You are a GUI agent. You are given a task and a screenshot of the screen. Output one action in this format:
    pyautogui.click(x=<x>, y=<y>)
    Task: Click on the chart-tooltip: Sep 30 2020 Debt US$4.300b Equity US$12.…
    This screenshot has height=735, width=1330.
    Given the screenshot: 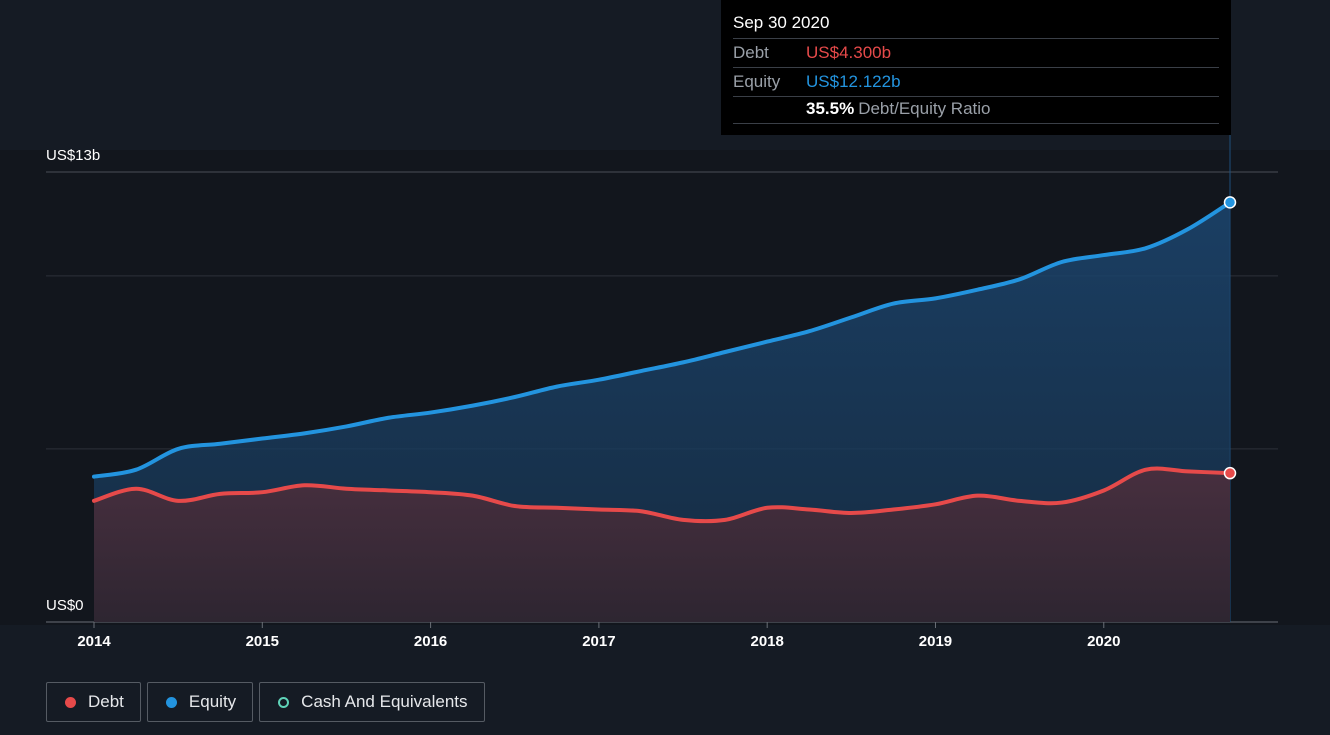 What is the action you would take?
    pyautogui.click(x=976, y=67)
    